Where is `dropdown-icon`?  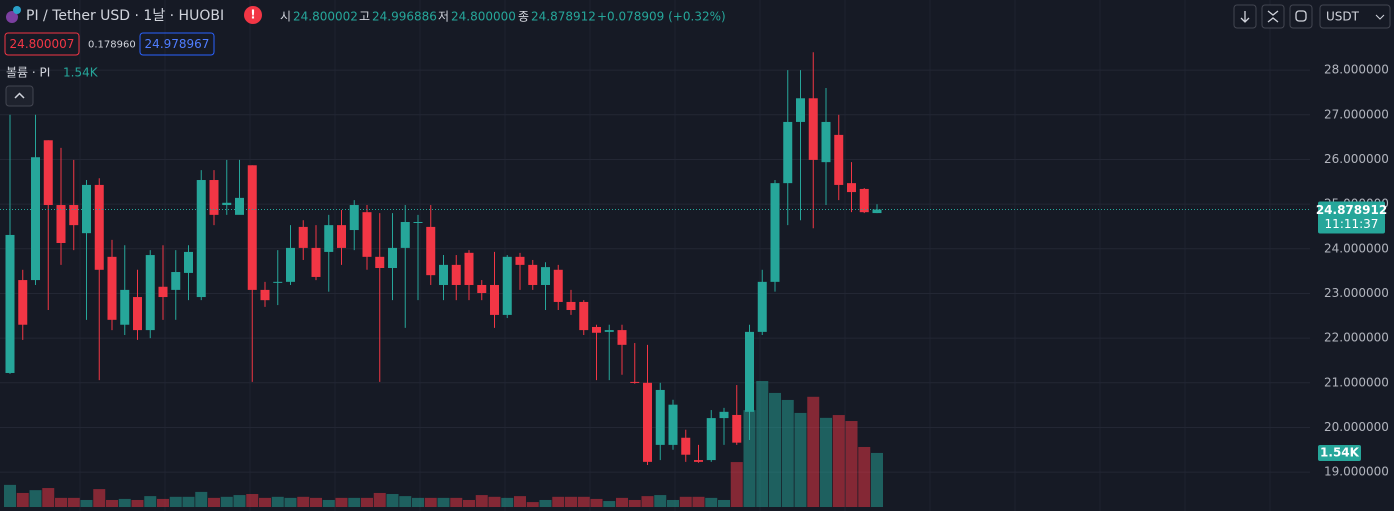 dropdown-icon is located at coordinates (1380, 17).